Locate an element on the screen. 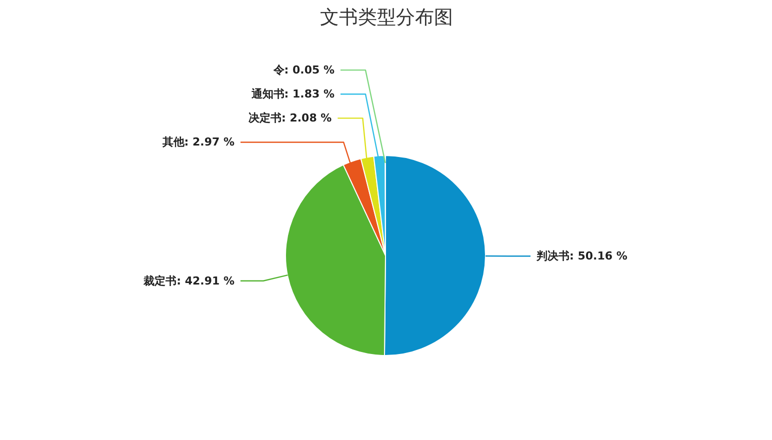 The width and height of the screenshot is (772, 440). slice-label: 判决书: 50.16 % is located at coordinates (582, 256).